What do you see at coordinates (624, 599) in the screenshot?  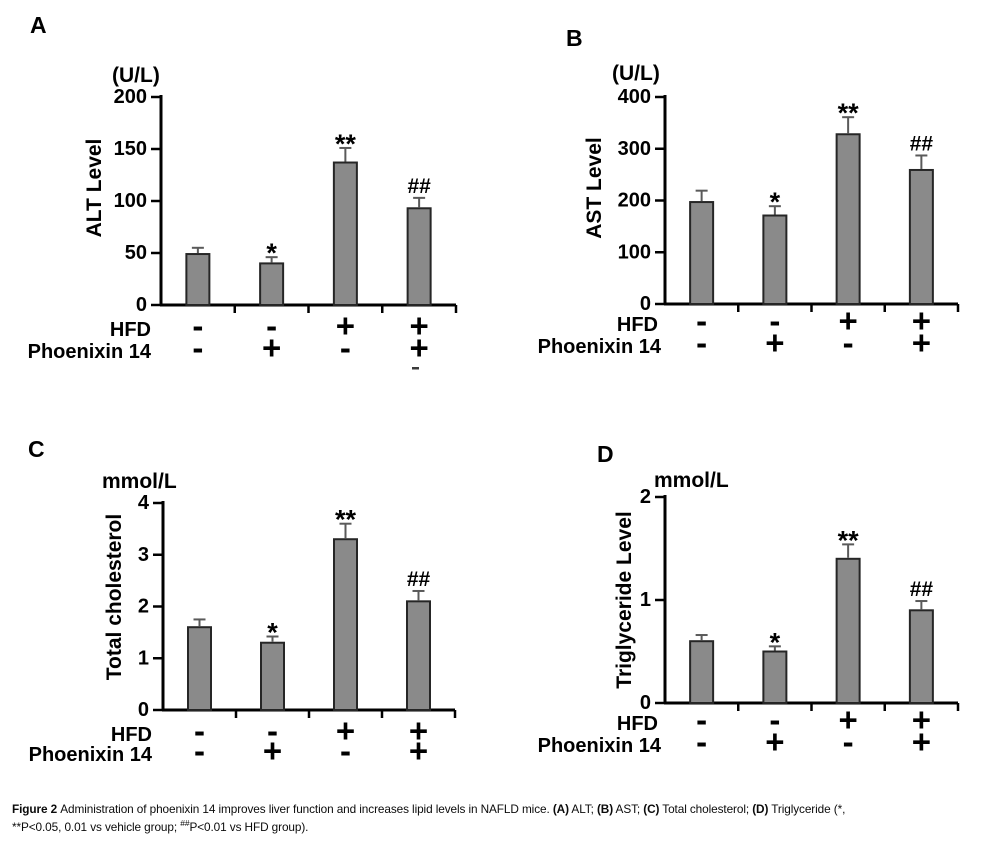 I see `y-axis-title: Triglyceride Level` at bounding box center [624, 599].